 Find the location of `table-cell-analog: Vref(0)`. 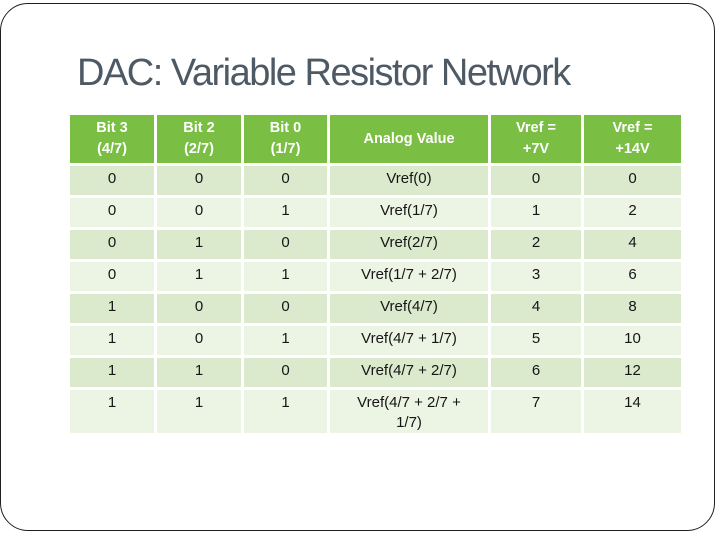

table-cell-analog: Vref(0) is located at coordinates (409, 180).